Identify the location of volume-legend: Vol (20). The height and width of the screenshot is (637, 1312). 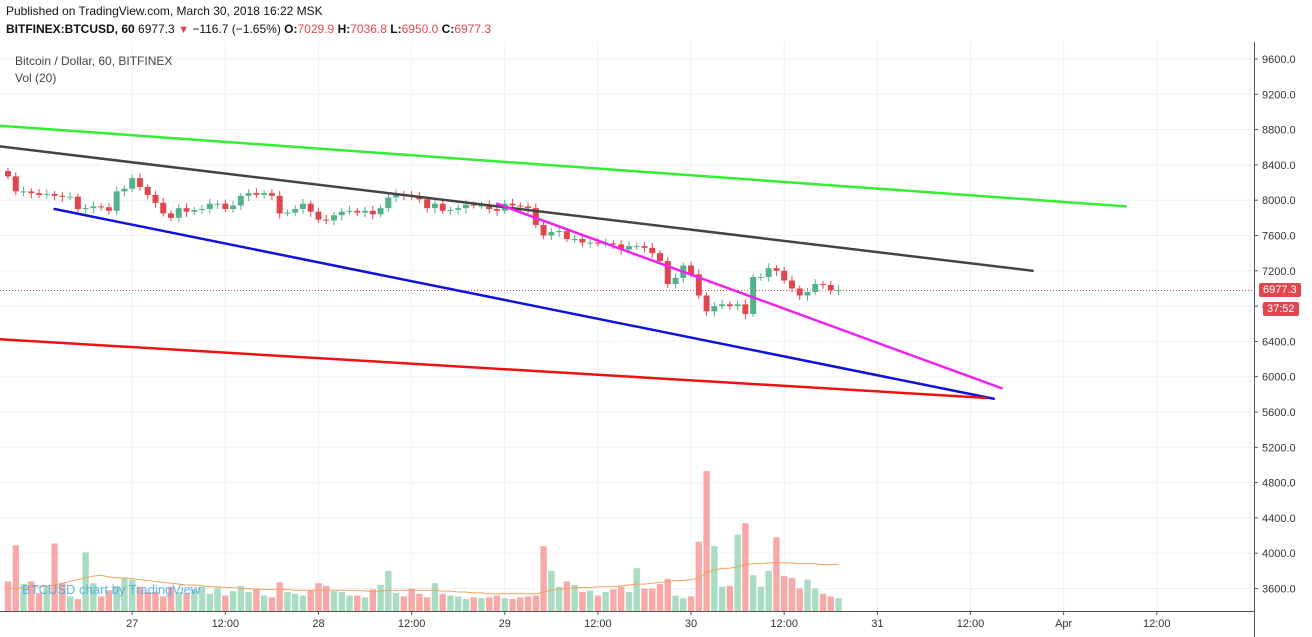
(36, 78).